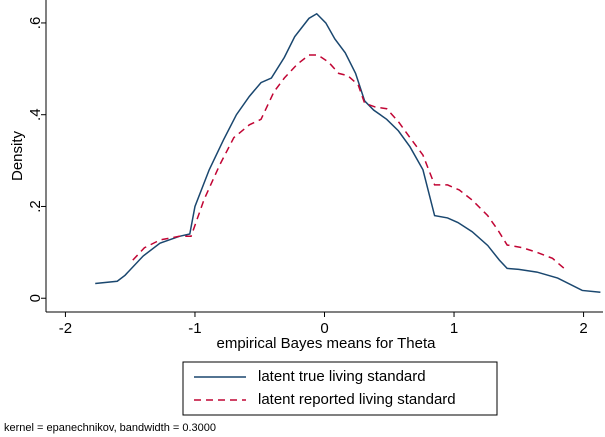 This screenshot has height=437, width=605. I want to click on legend-label: latent reported living standard, so click(357, 399).